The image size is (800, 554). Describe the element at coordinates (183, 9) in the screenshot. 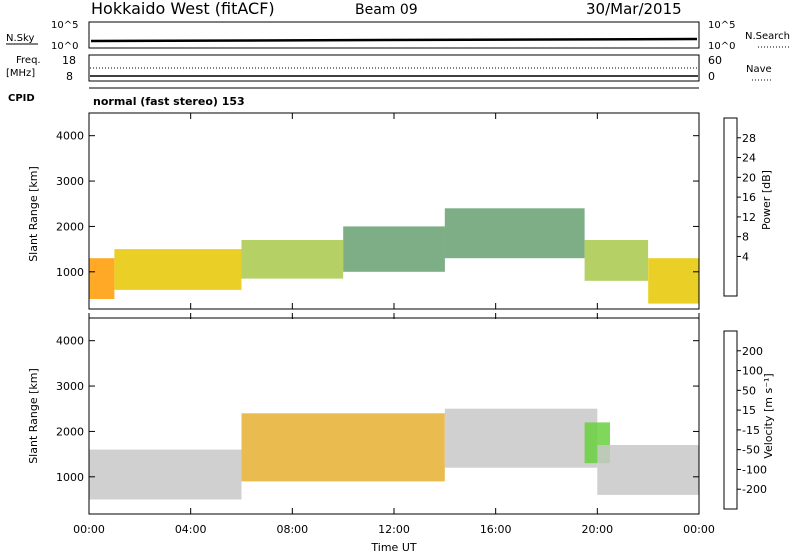

I see `station-title: Hokkaido West (fitACF)` at that location.